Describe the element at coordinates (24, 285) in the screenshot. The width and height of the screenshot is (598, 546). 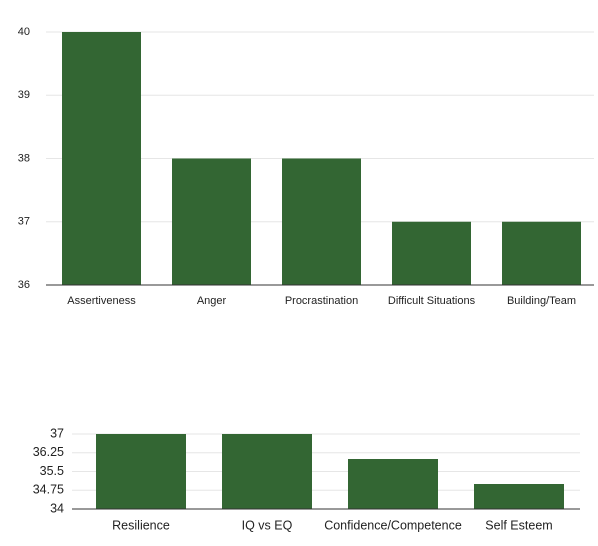
I see `y-tick-label: 36` at that location.